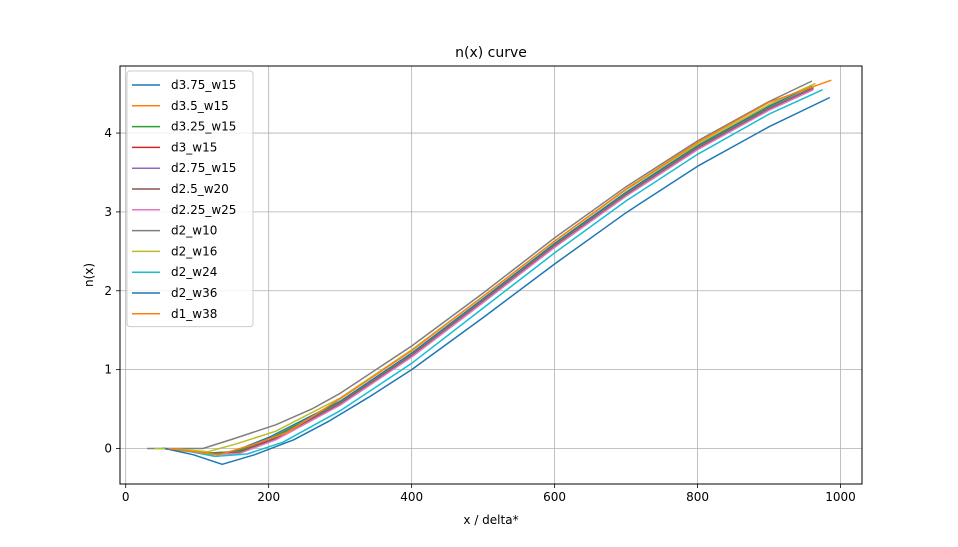  I want to click on y-tick-label: 3, so click(108, 212).